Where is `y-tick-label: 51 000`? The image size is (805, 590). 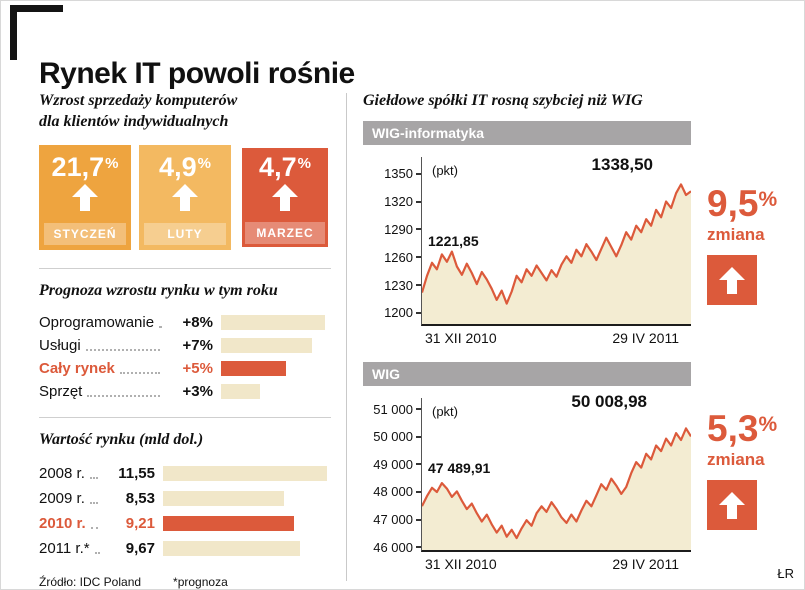 y-tick-label: 51 000 is located at coordinates (397, 409).